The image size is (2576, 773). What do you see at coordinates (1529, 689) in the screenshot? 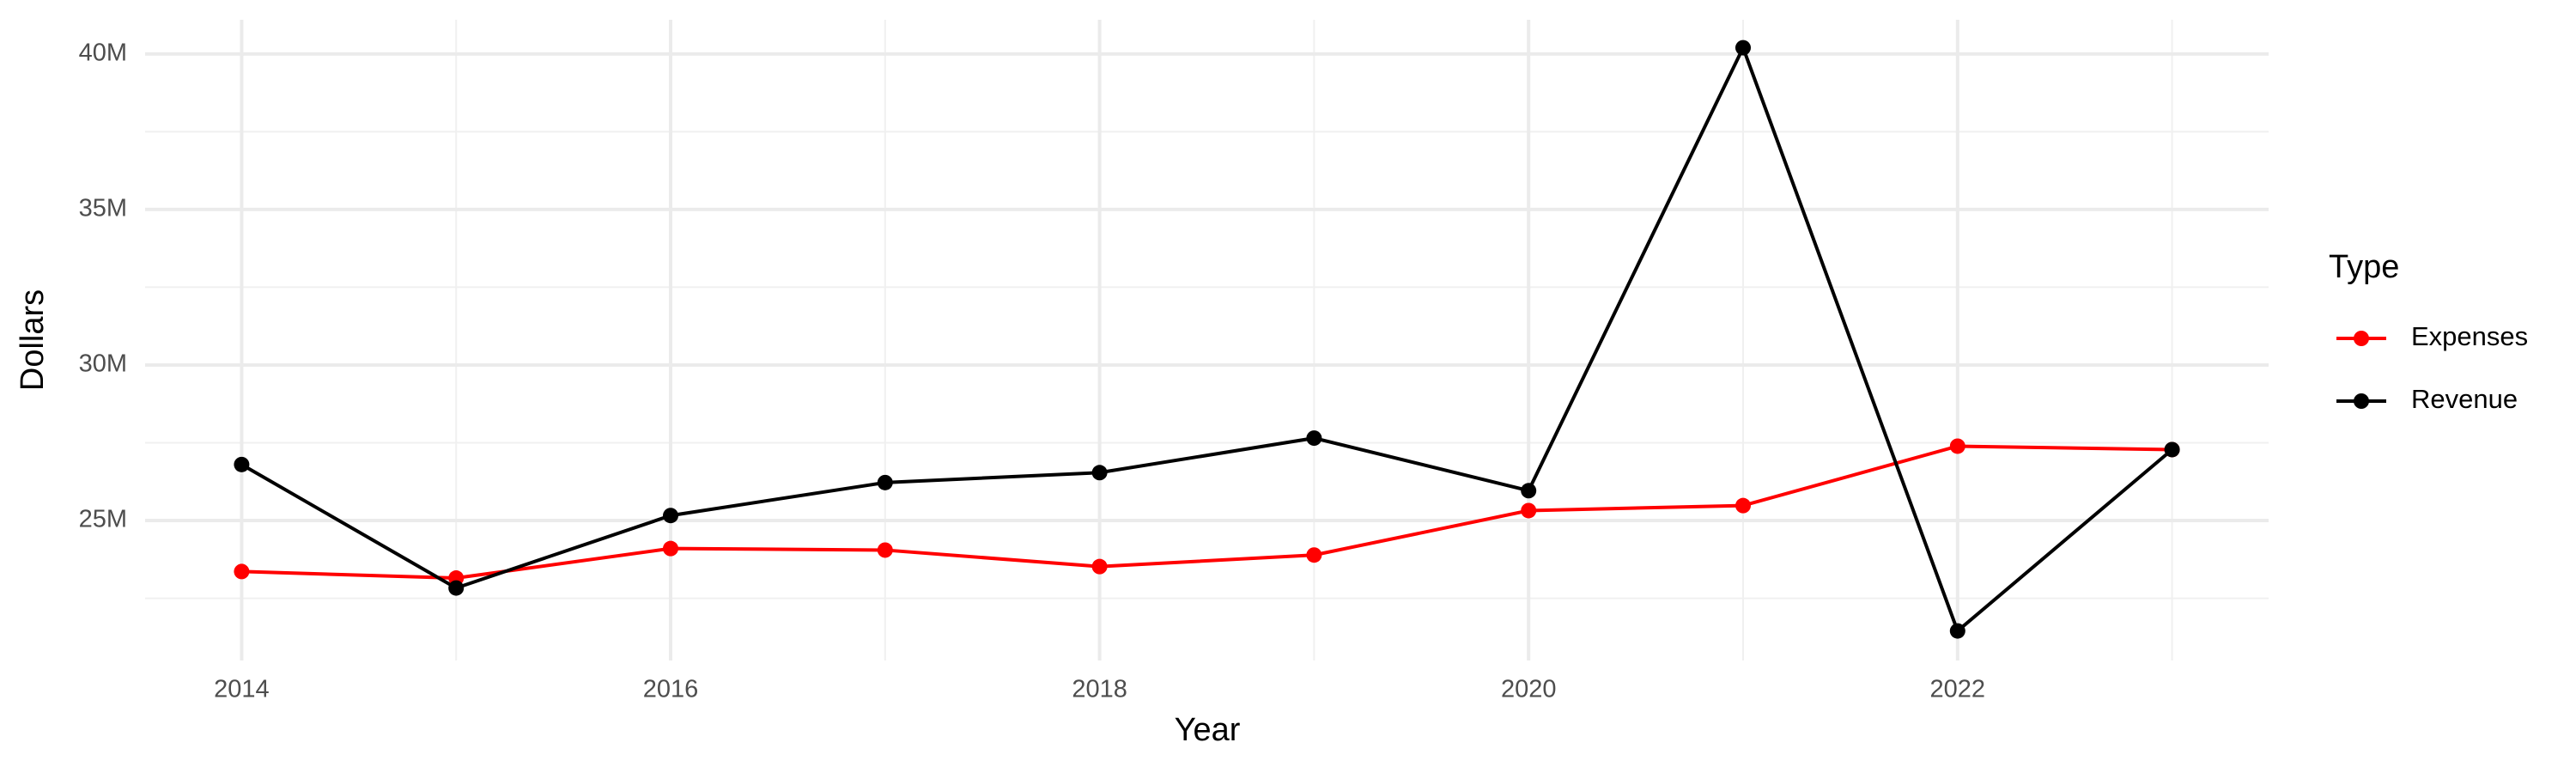
I see `x-tick-label: 2020` at bounding box center [1529, 689].